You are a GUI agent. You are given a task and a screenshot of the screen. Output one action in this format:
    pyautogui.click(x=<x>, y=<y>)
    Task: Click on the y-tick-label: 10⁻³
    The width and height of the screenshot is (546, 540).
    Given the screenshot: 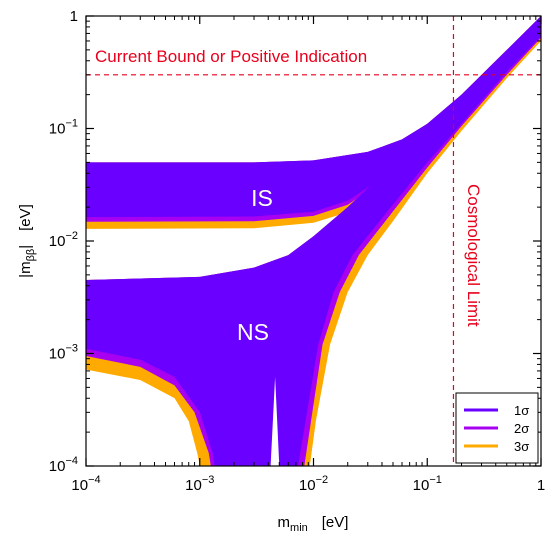 What is the action you would take?
    pyautogui.click(x=63, y=353)
    